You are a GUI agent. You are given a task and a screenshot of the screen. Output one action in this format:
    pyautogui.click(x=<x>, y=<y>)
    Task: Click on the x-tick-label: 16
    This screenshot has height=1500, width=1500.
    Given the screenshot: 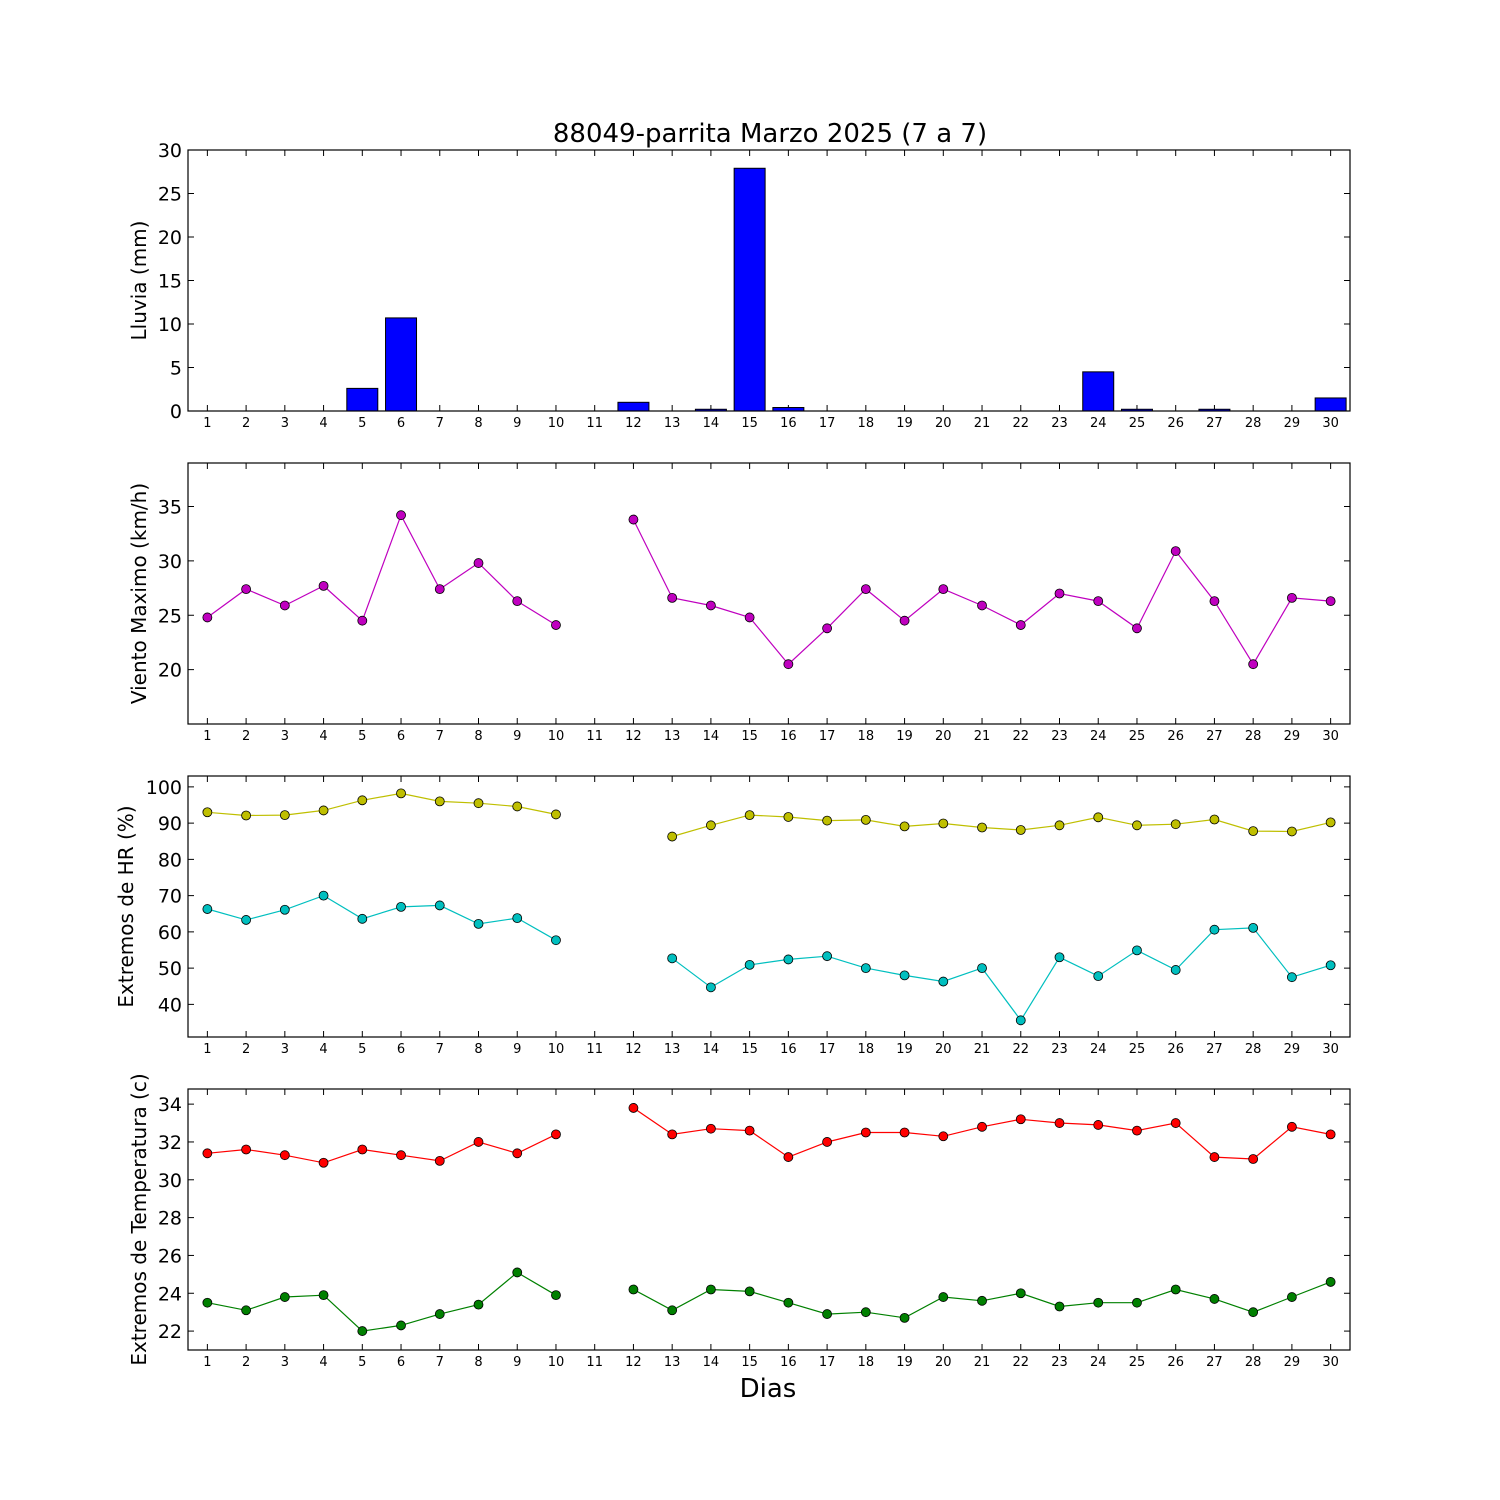 What is the action you would take?
    pyautogui.click(x=788, y=1362)
    